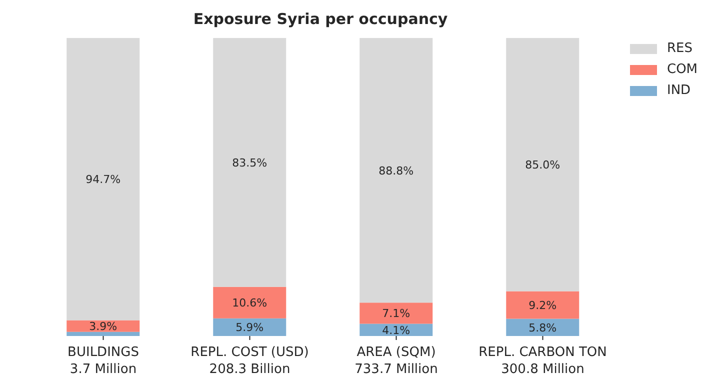  I want to click on data-label: 7.1%, so click(396, 313).